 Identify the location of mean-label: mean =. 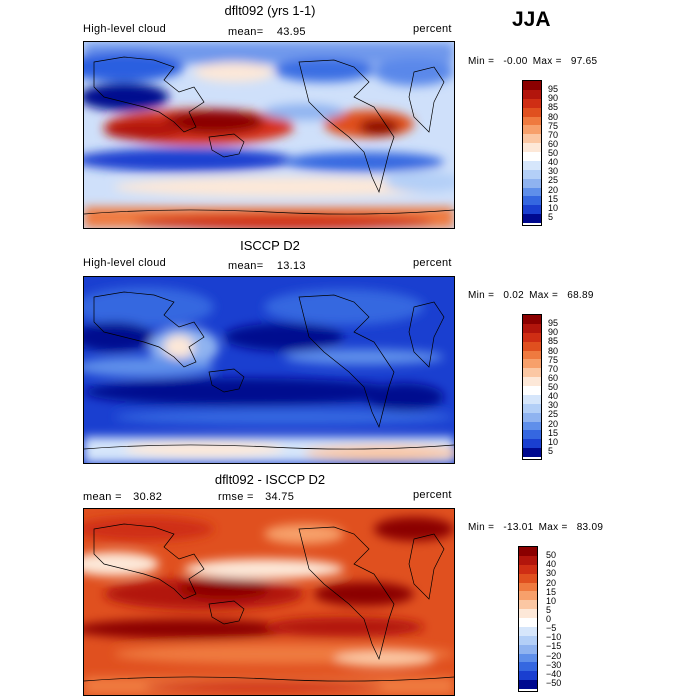
(102, 497).